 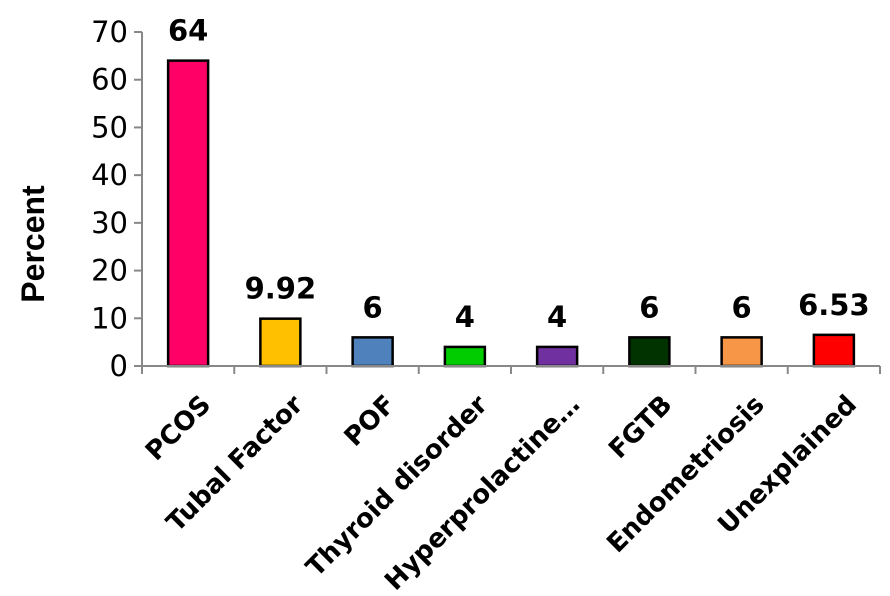 What do you see at coordinates (511, 370) in the screenshot?
I see `x-axis-ticks` at bounding box center [511, 370].